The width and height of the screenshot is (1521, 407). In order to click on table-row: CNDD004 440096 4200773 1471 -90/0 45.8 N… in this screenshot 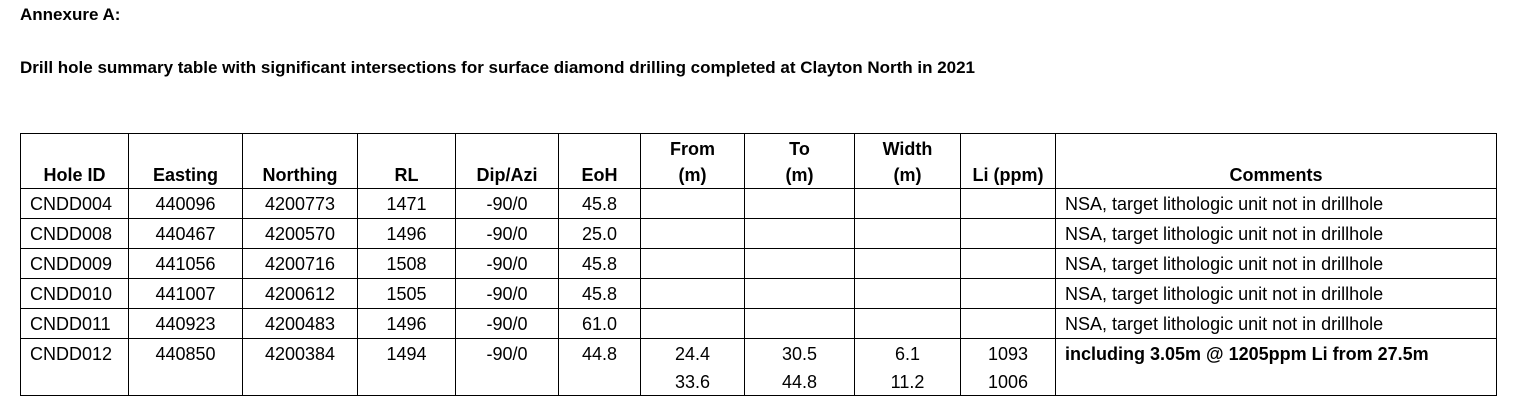, I will do `click(758, 203)`.